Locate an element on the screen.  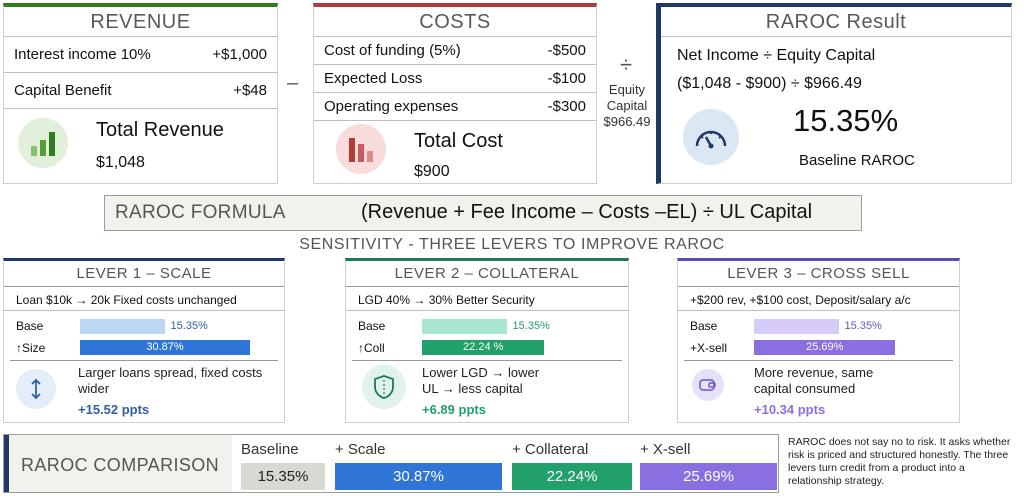
costs-row-funding: Cost of funding (5%) -$500 is located at coordinates (455, 51).